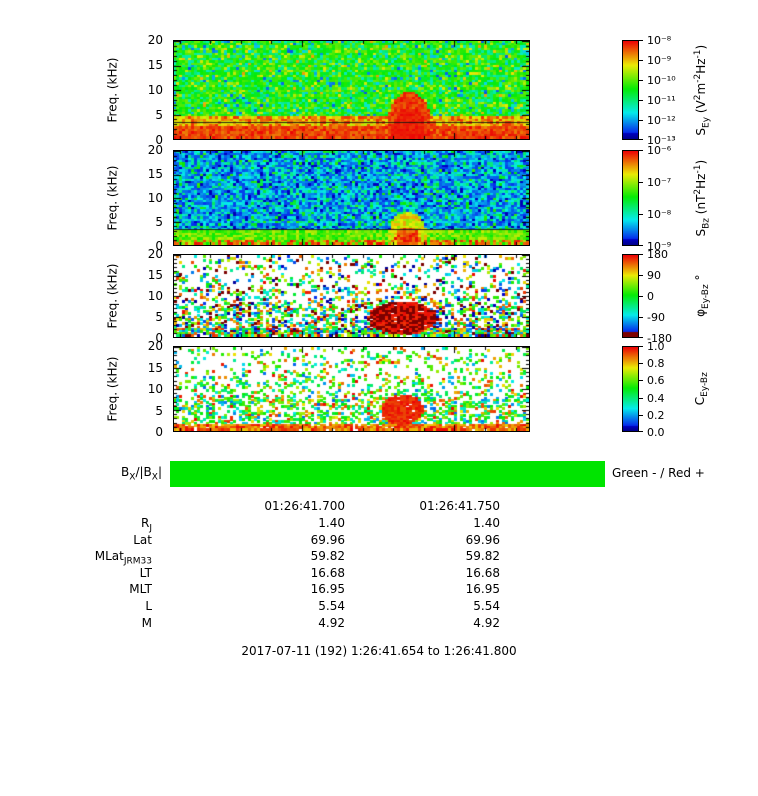  I want to click on colorbar-sbz-title-text: SBz (nT2Hz-1), so click(702, 198).